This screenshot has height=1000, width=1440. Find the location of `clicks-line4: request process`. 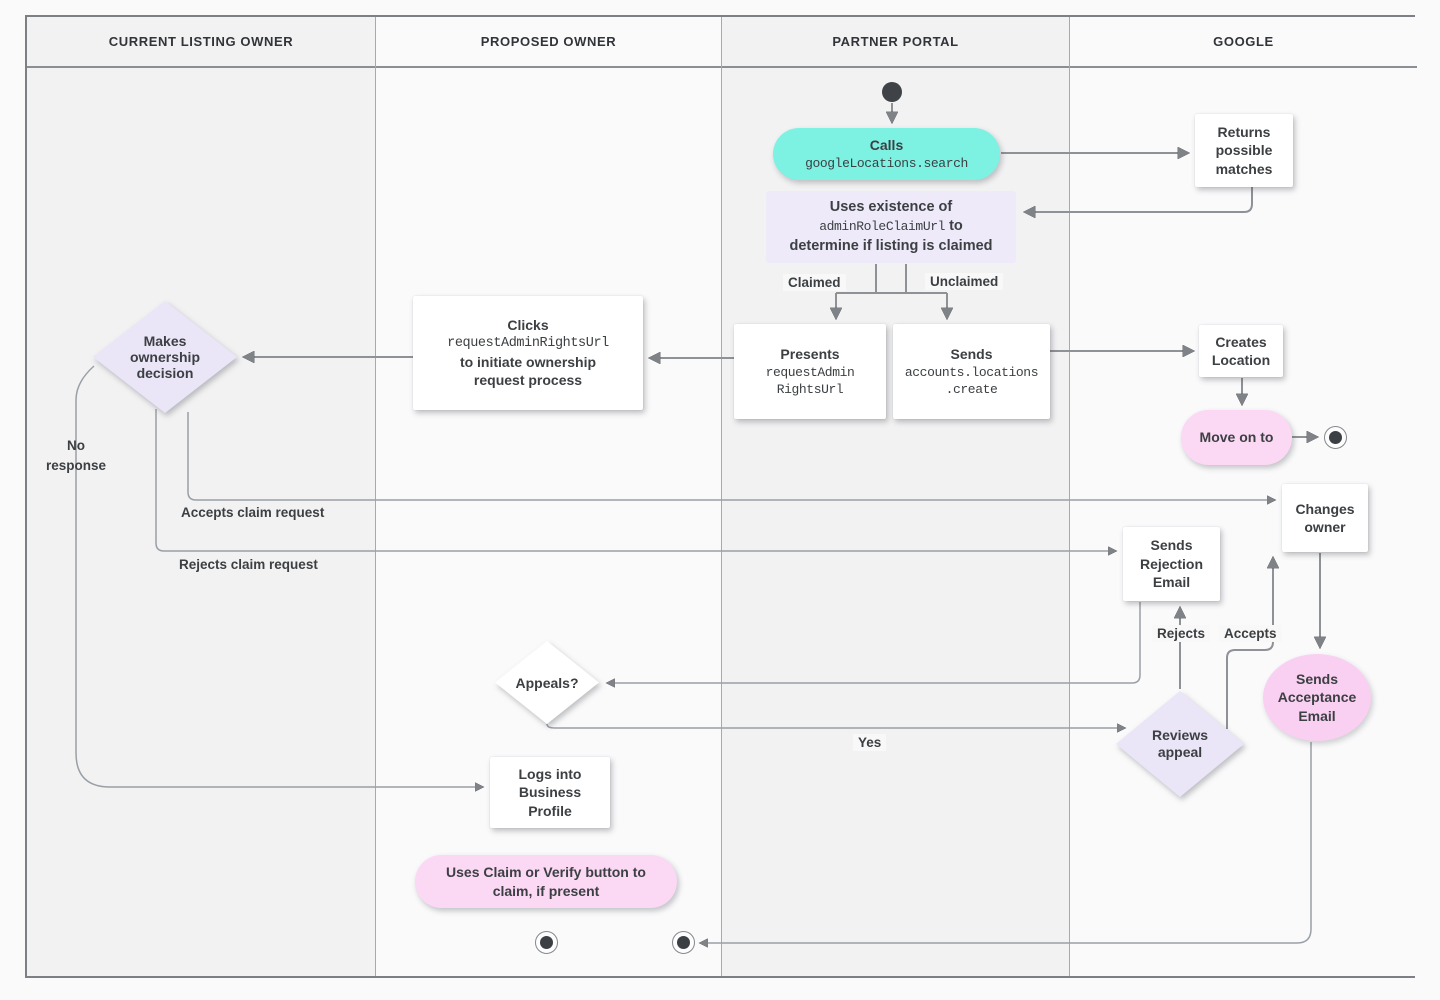

clicks-line4: request process is located at coordinates (528, 380).